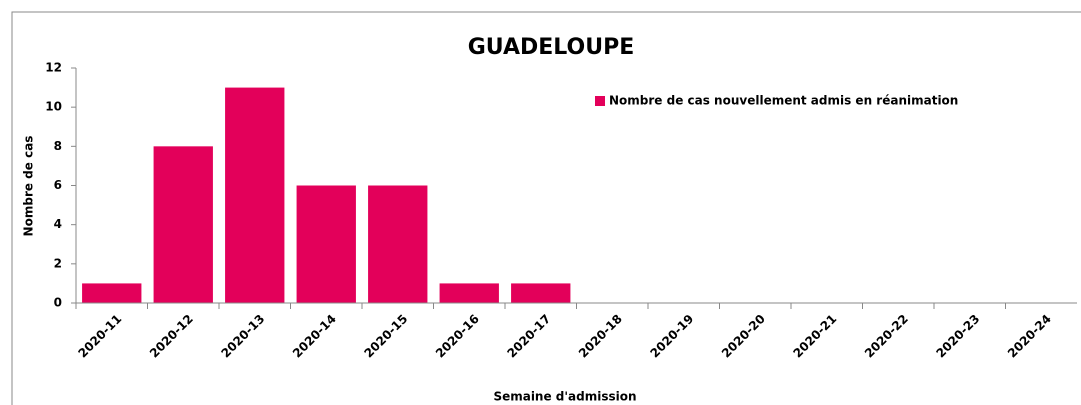 The height and width of the screenshot is (405, 1081). I want to click on x-tick-label: 2020-18, so click(600, 336).